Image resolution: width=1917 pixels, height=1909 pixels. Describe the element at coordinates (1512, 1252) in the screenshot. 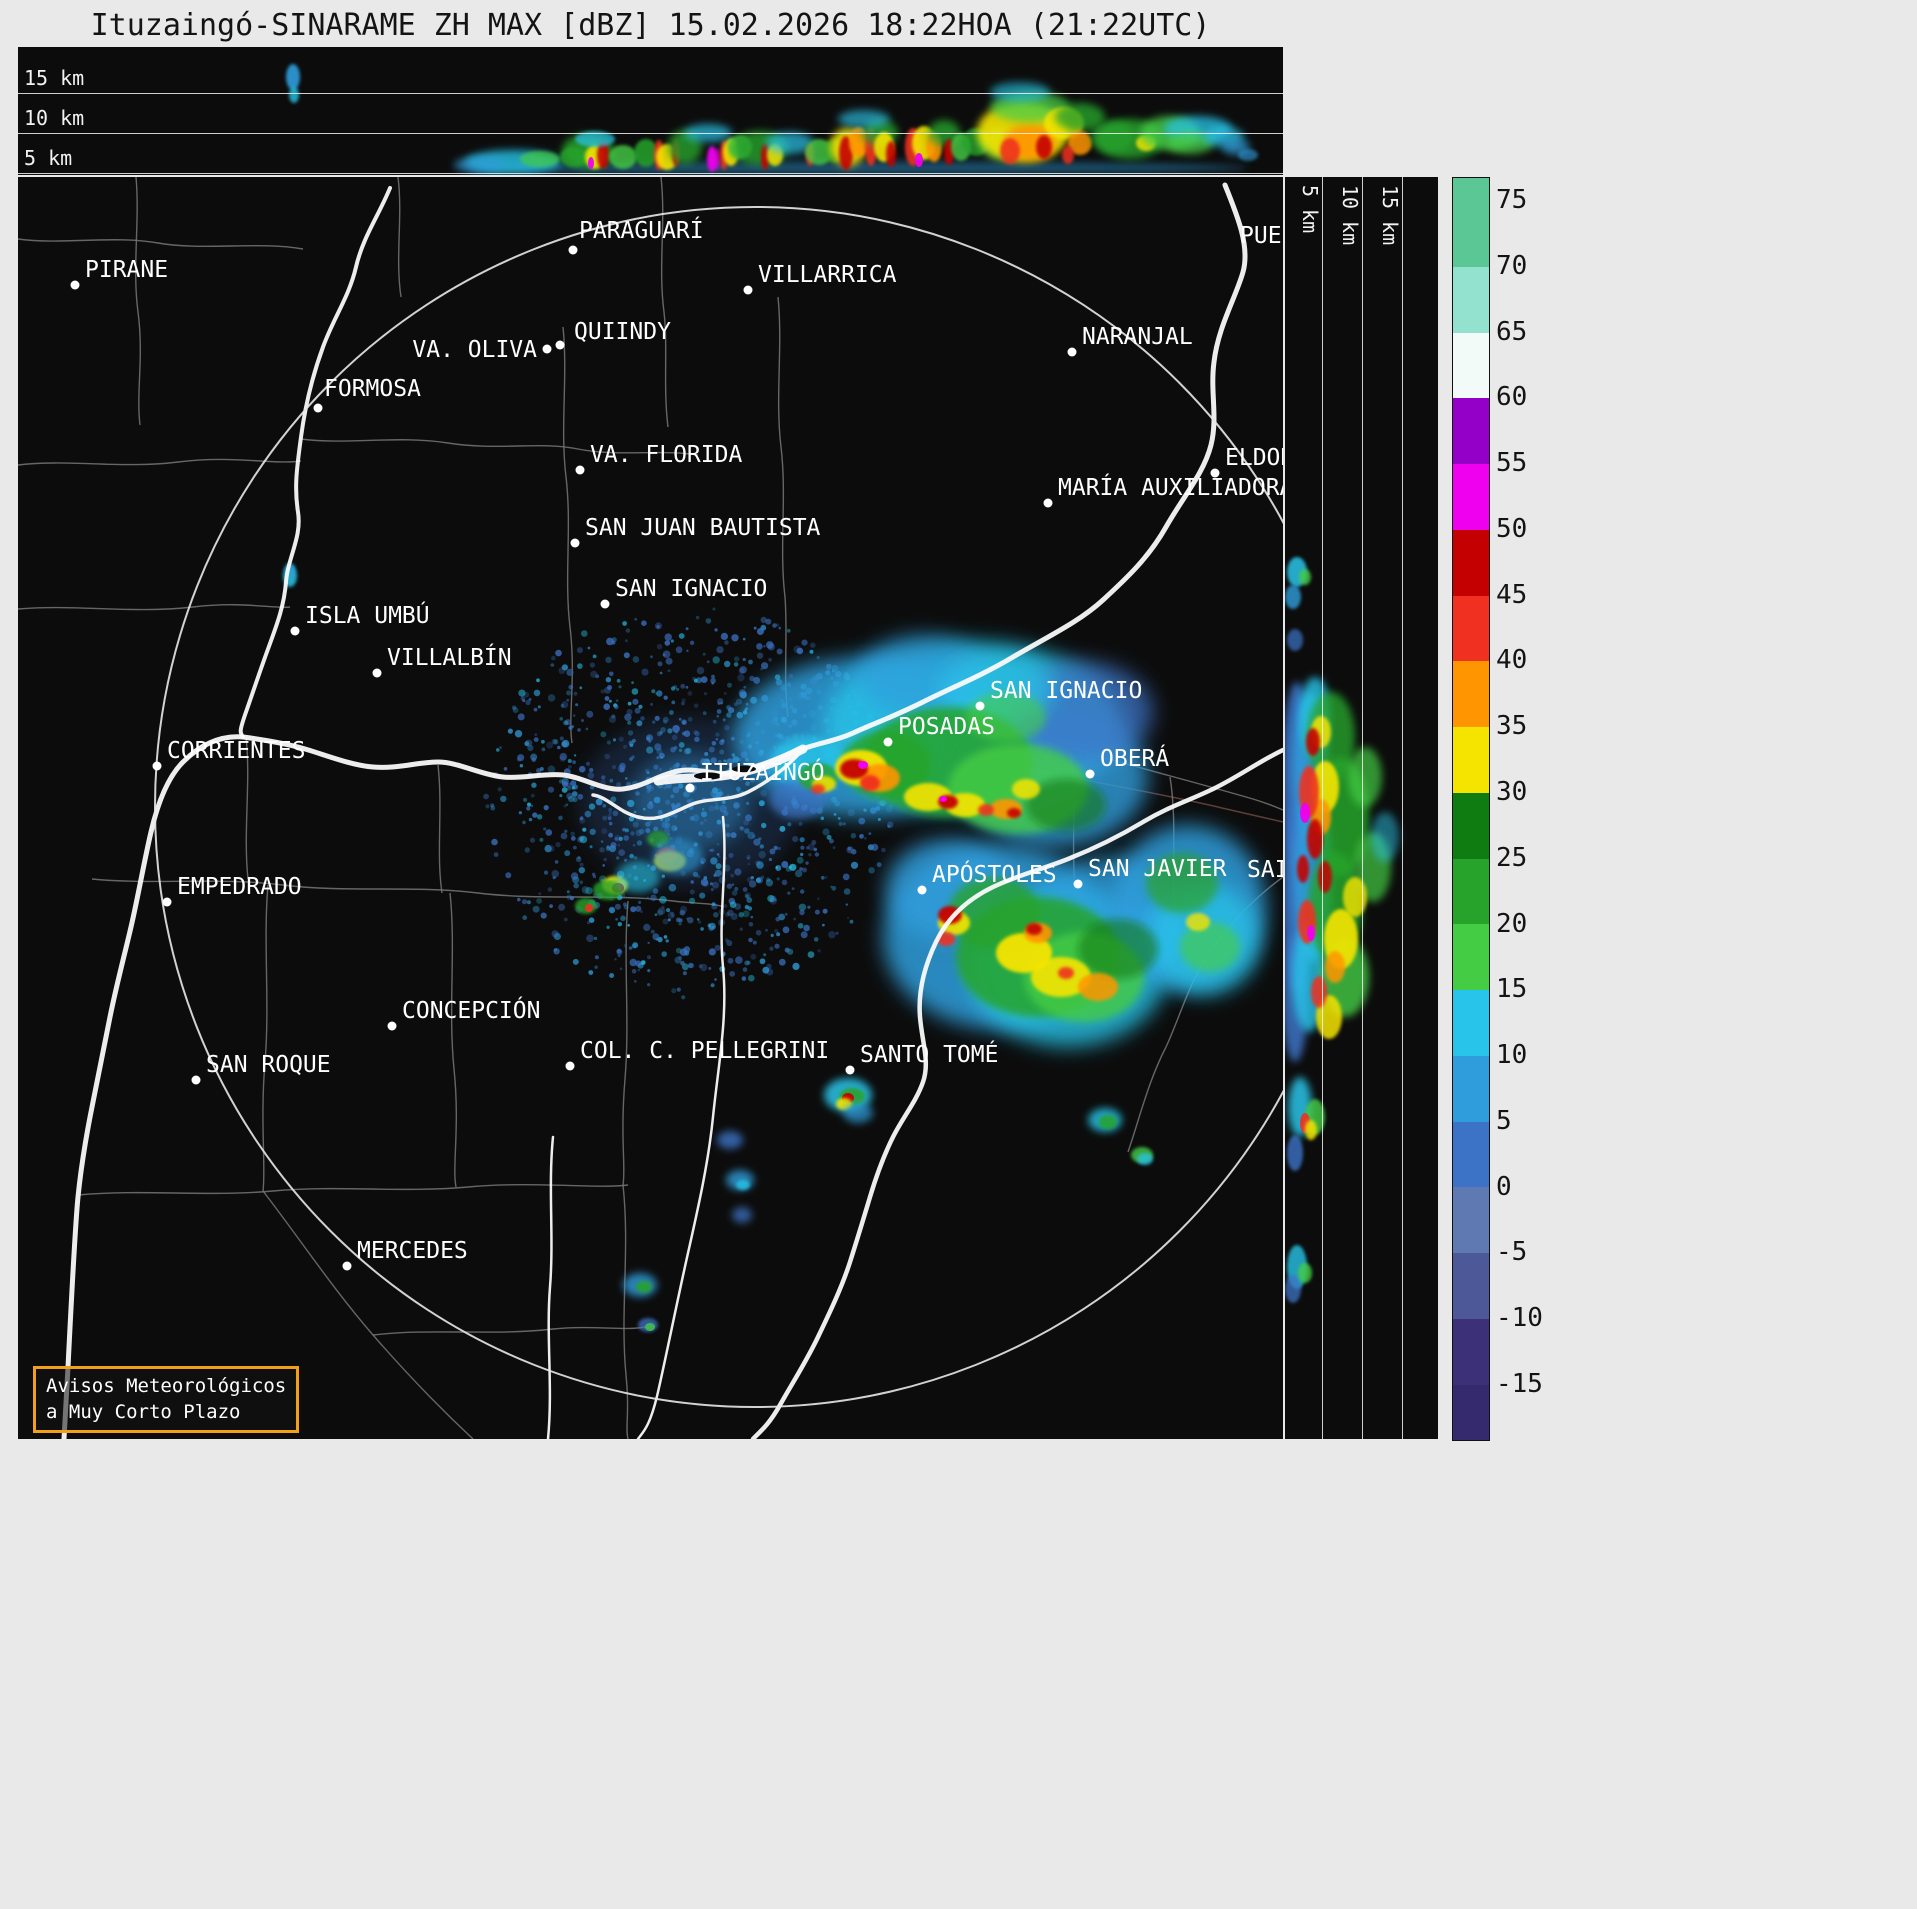

I see `colorbar-tick: -5` at that location.